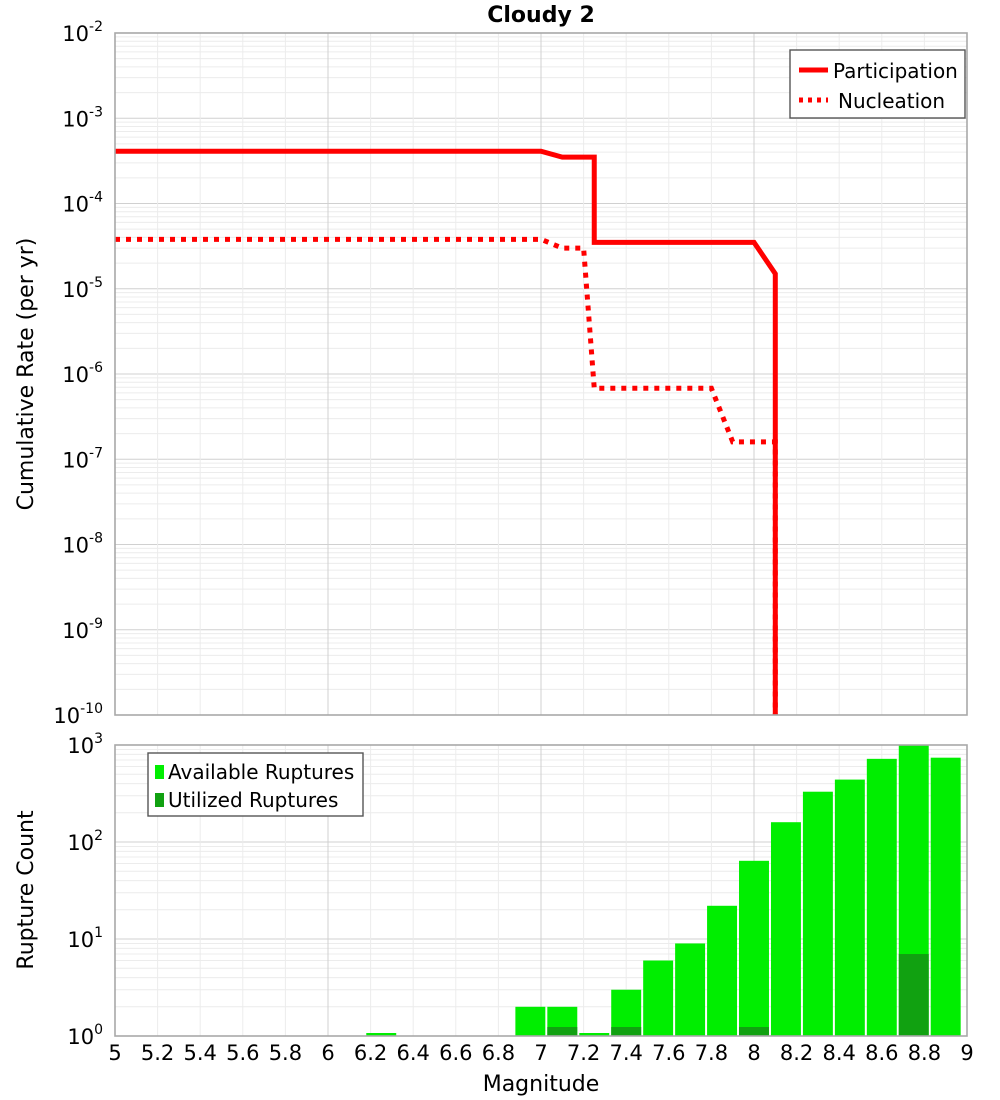 The height and width of the screenshot is (1100, 1000). I want to click on x-tick: 5.4, so click(199, 1053).